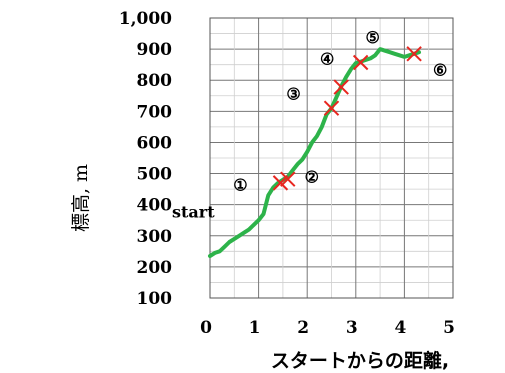 Image resolution: width=505 pixels, height=373 pixels. I want to click on marker: ④, so click(334, 72).